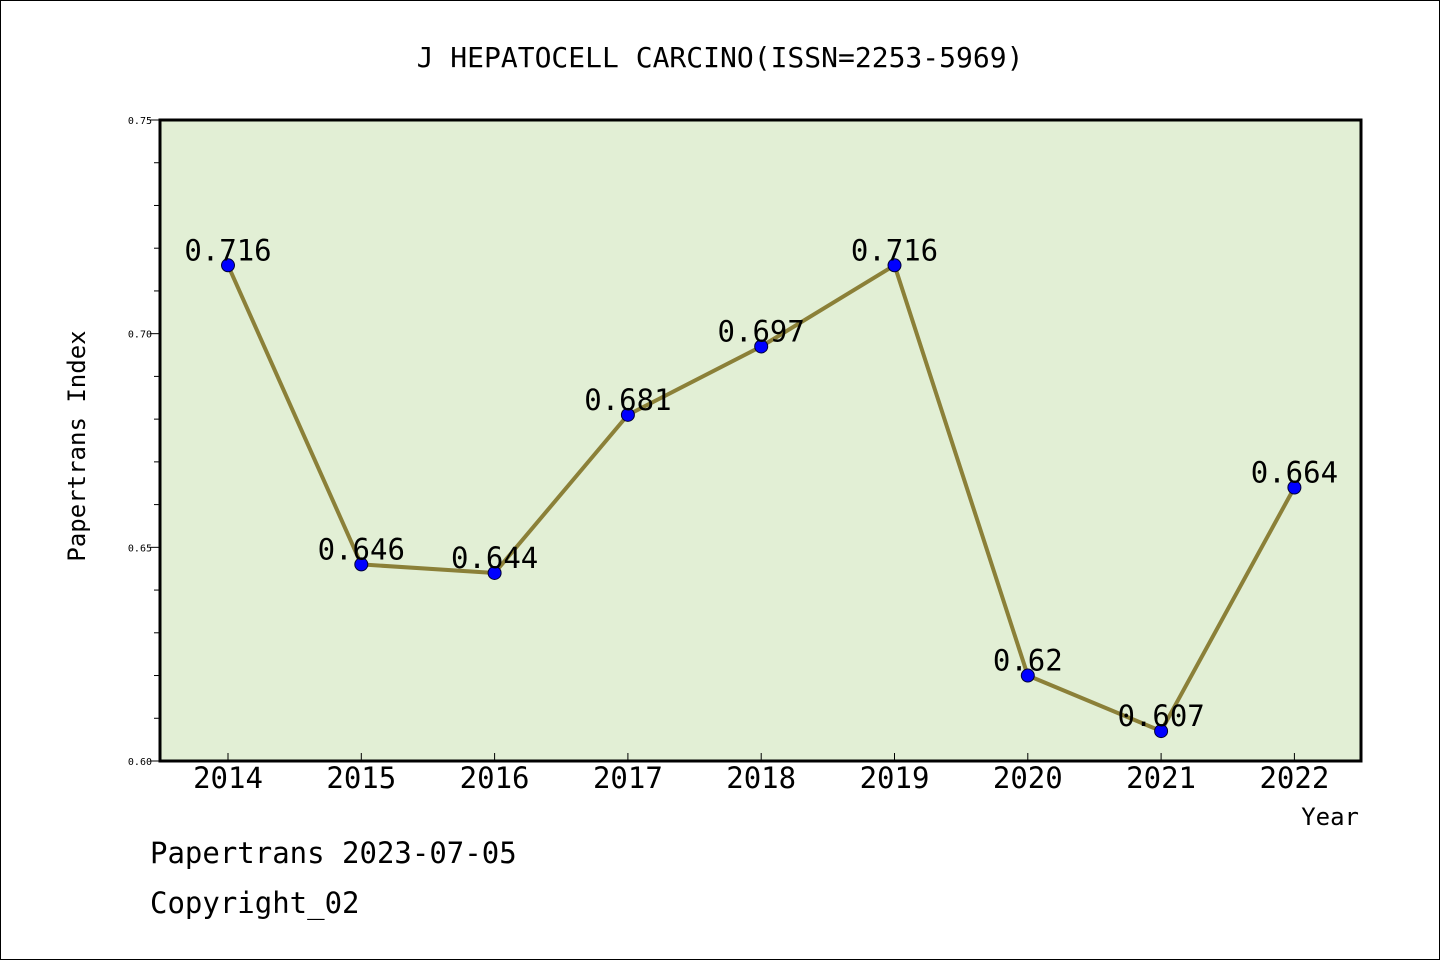 Image resolution: width=1440 pixels, height=960 pixels. I want to click on data-label: 0.644, so click(494, 558).